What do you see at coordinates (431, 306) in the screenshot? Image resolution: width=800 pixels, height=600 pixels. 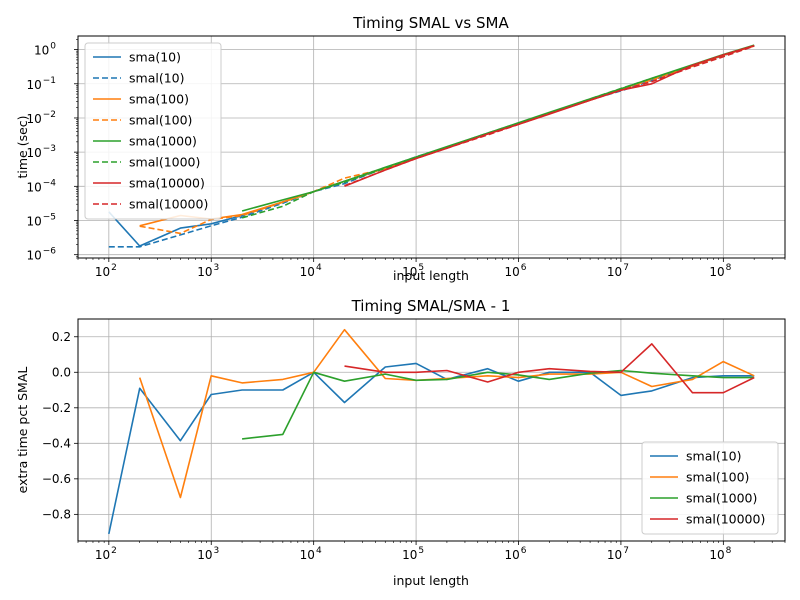 I see `bottom-chart-title: Timing SMAL/SMA - 1` at bounding box center [431, 306].